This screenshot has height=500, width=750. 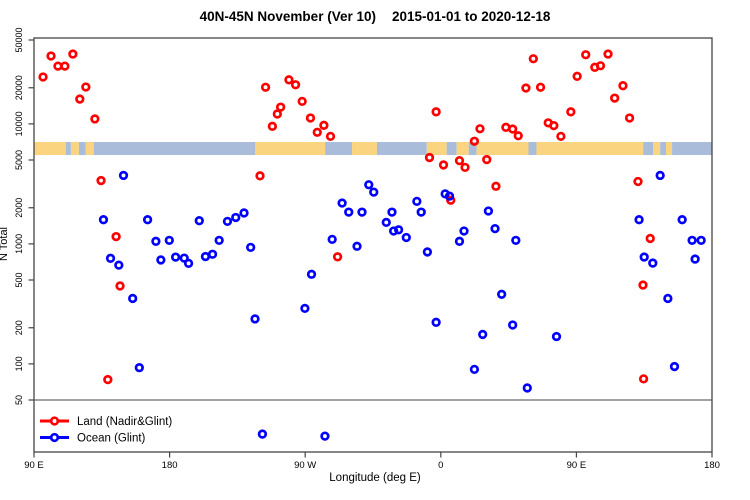 I want to click on y-tick-label: 2000, so click(x=19, y=208).